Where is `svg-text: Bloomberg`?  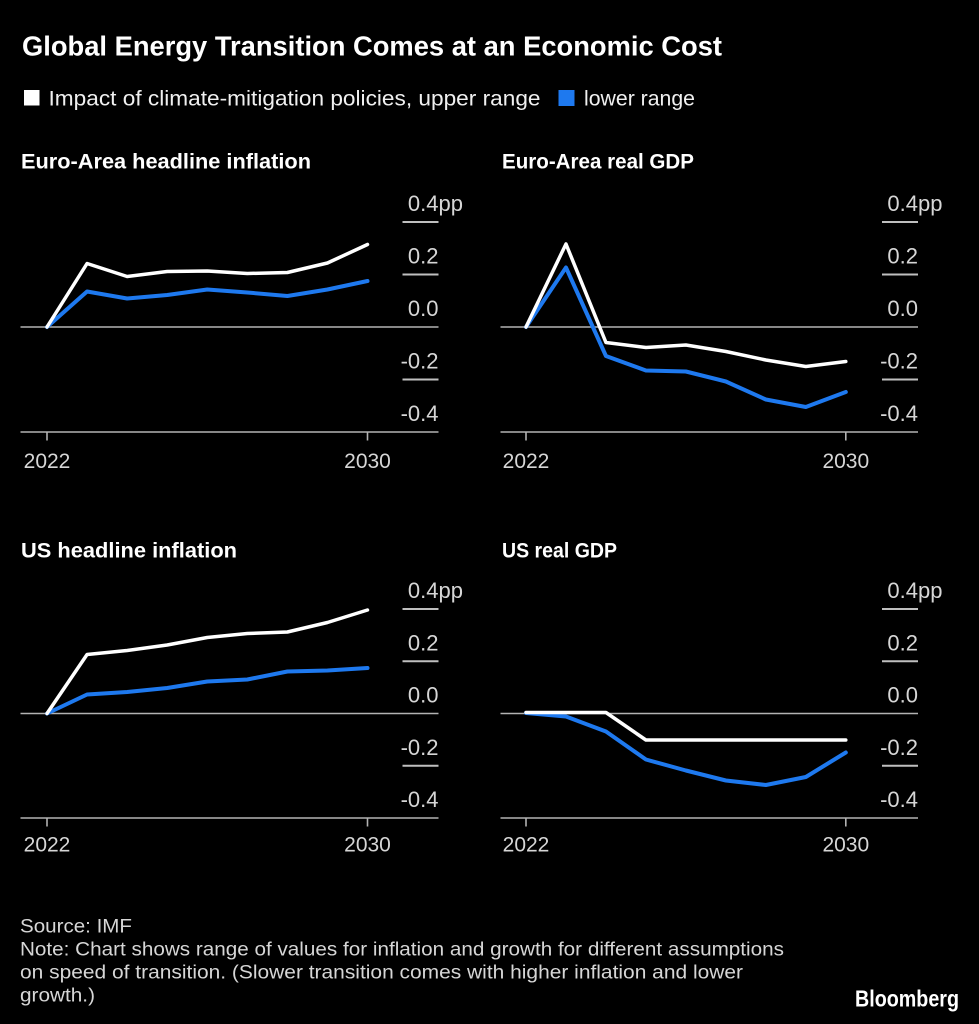
svg-text: Bloomberg is located at coordinates (907, 999).